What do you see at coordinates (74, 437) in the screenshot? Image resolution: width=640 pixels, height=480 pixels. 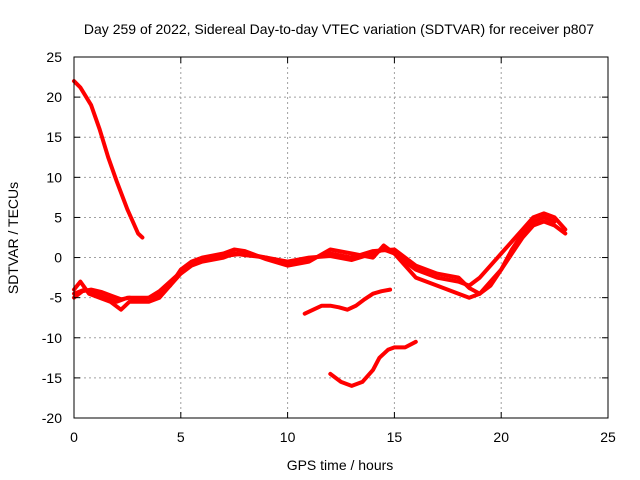 I see `x-tick-label: 0` at bounding box center [74, 437].